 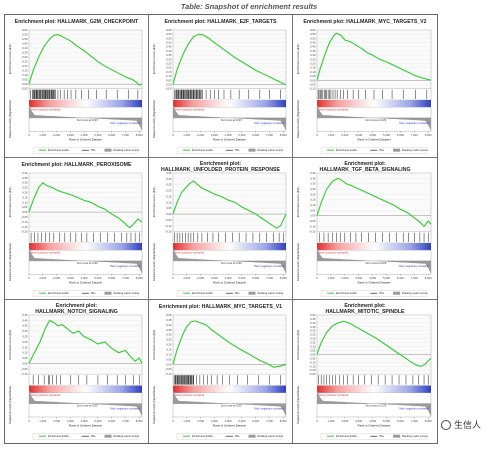 What do you see at coordinates (313, 34) in the screenshot?
I see `y-tick-label: 0.55` at bounding box center [313, 34].